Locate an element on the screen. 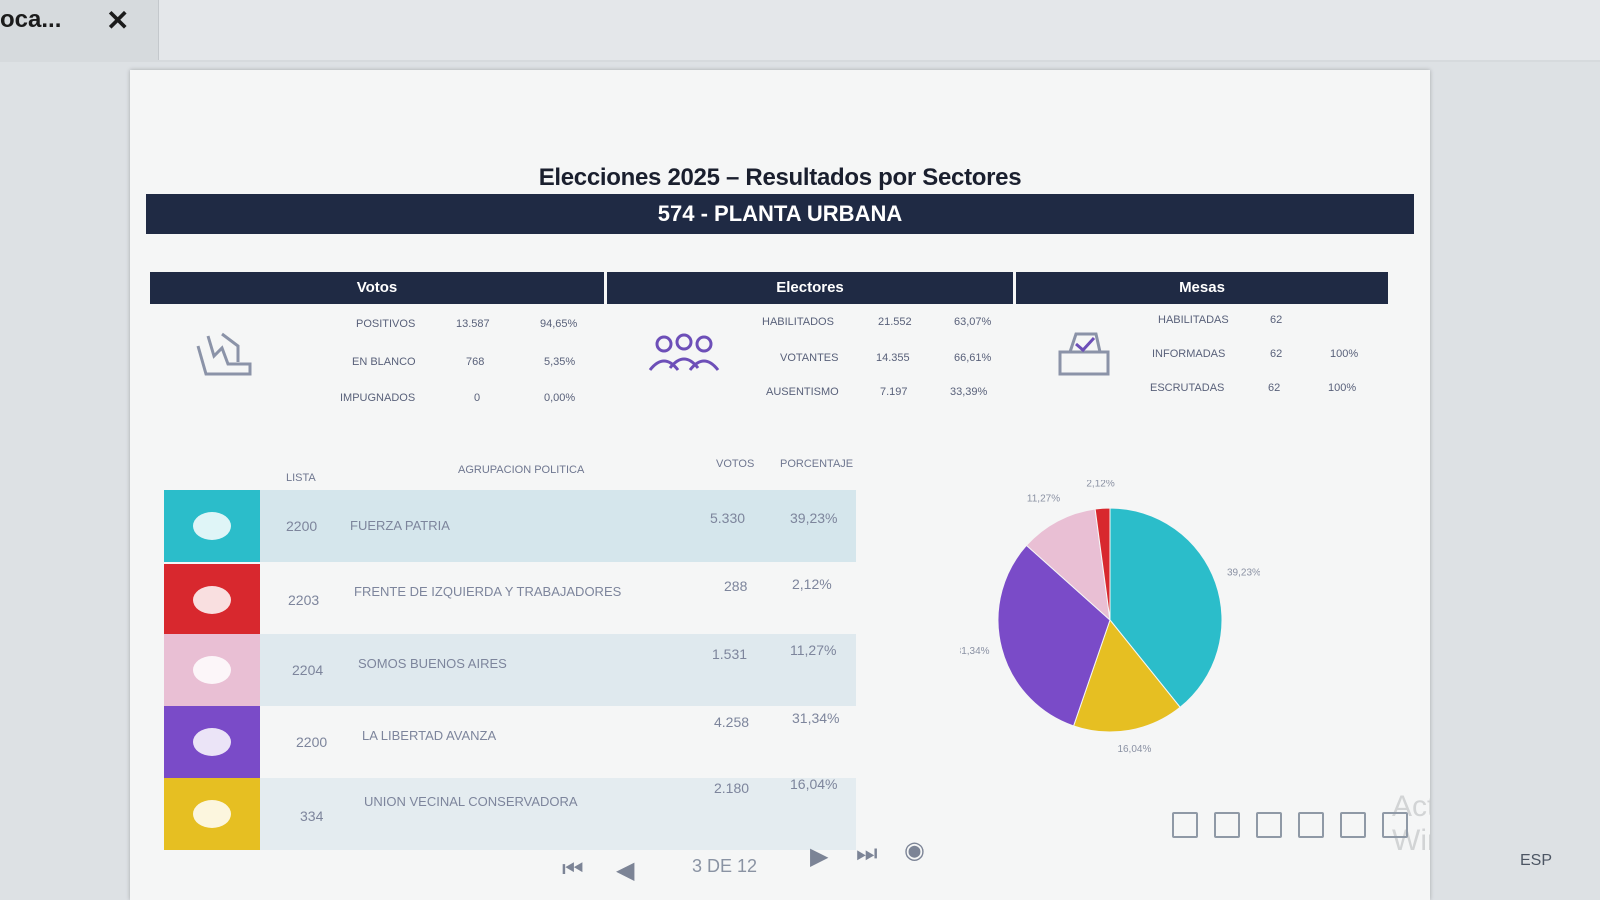  page-indicator: 3 DE 12 is located at coordinates (725, 866).